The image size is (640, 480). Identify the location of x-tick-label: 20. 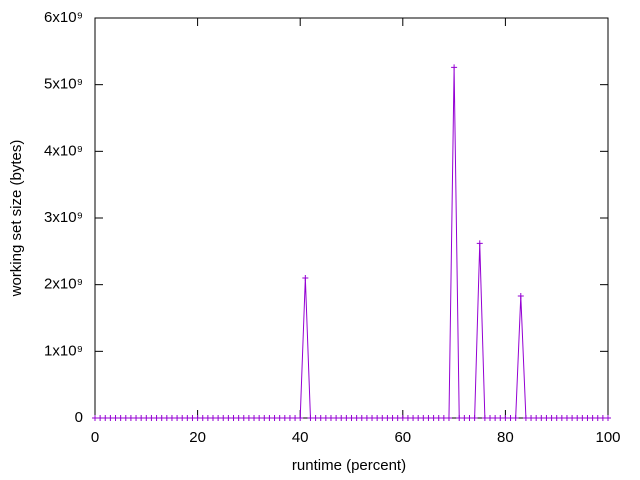
(197, 437).